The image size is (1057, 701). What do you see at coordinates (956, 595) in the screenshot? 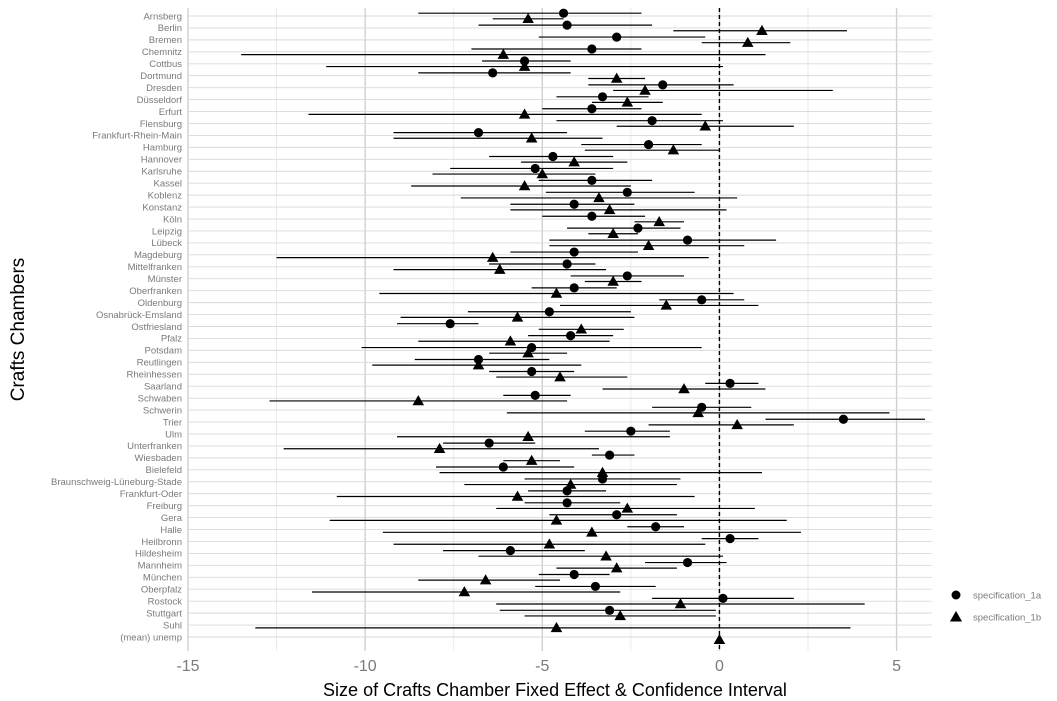
I see `legend-circle-icon` at bounding box center [956, 595].